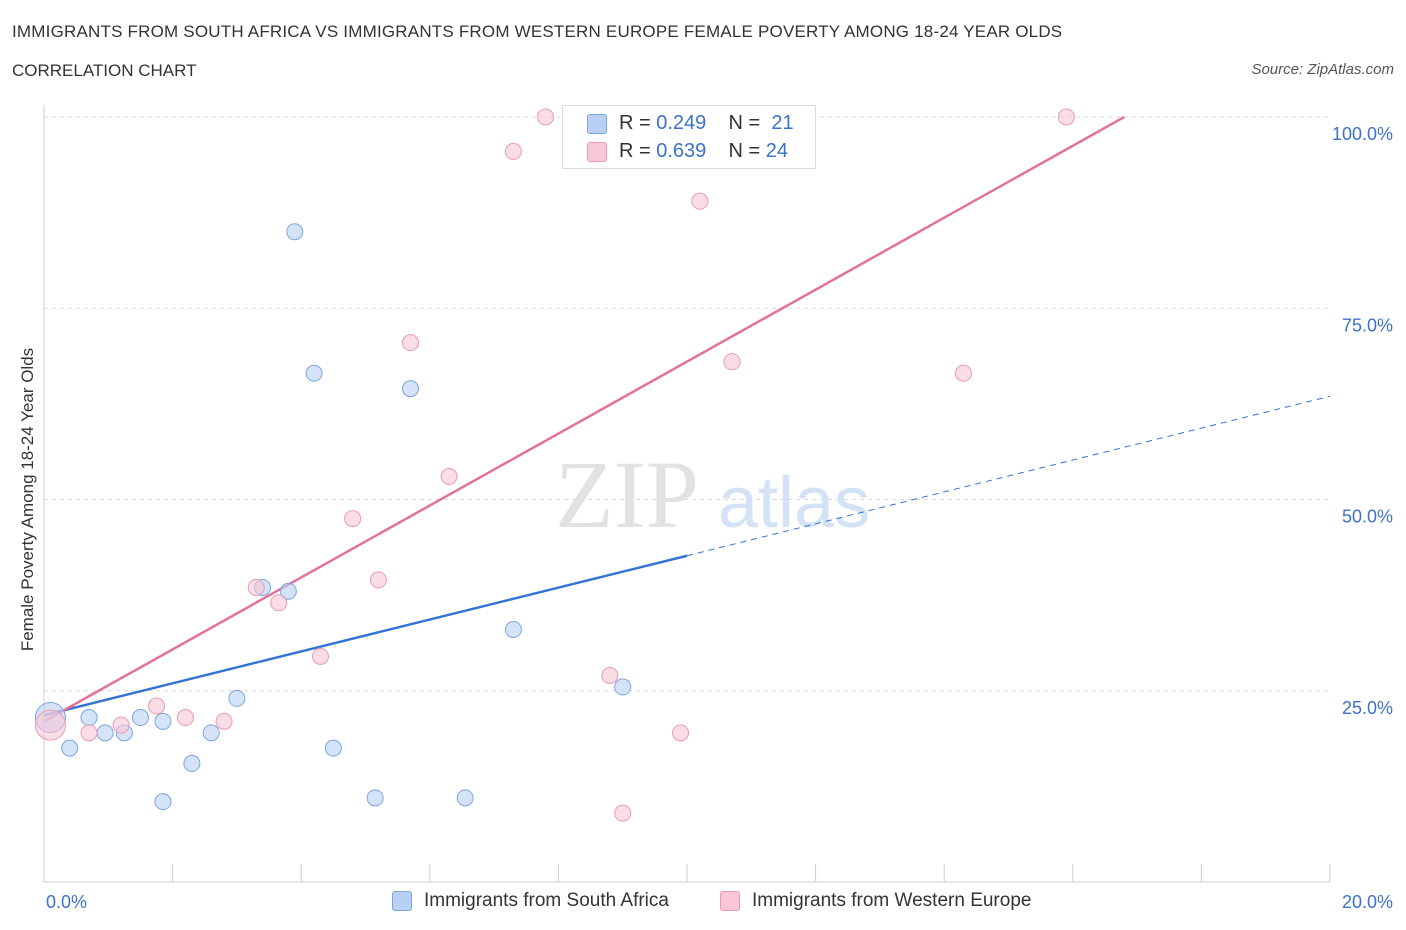 The width and height of the screenshot is (1406, 930). What do you see at coordinates (104, 70) in the screenshot?
I see `chart-subtitle: CORRELATION CHART` at bounding box center [104, 70].